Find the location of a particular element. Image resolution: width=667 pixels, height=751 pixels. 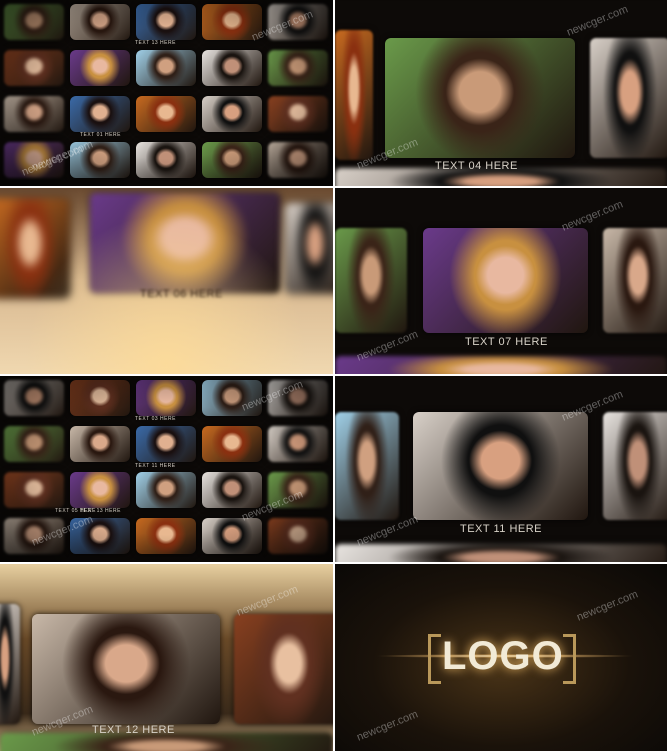

video-frame: TEXT 04 HERE is located at coordinates (501, 93).